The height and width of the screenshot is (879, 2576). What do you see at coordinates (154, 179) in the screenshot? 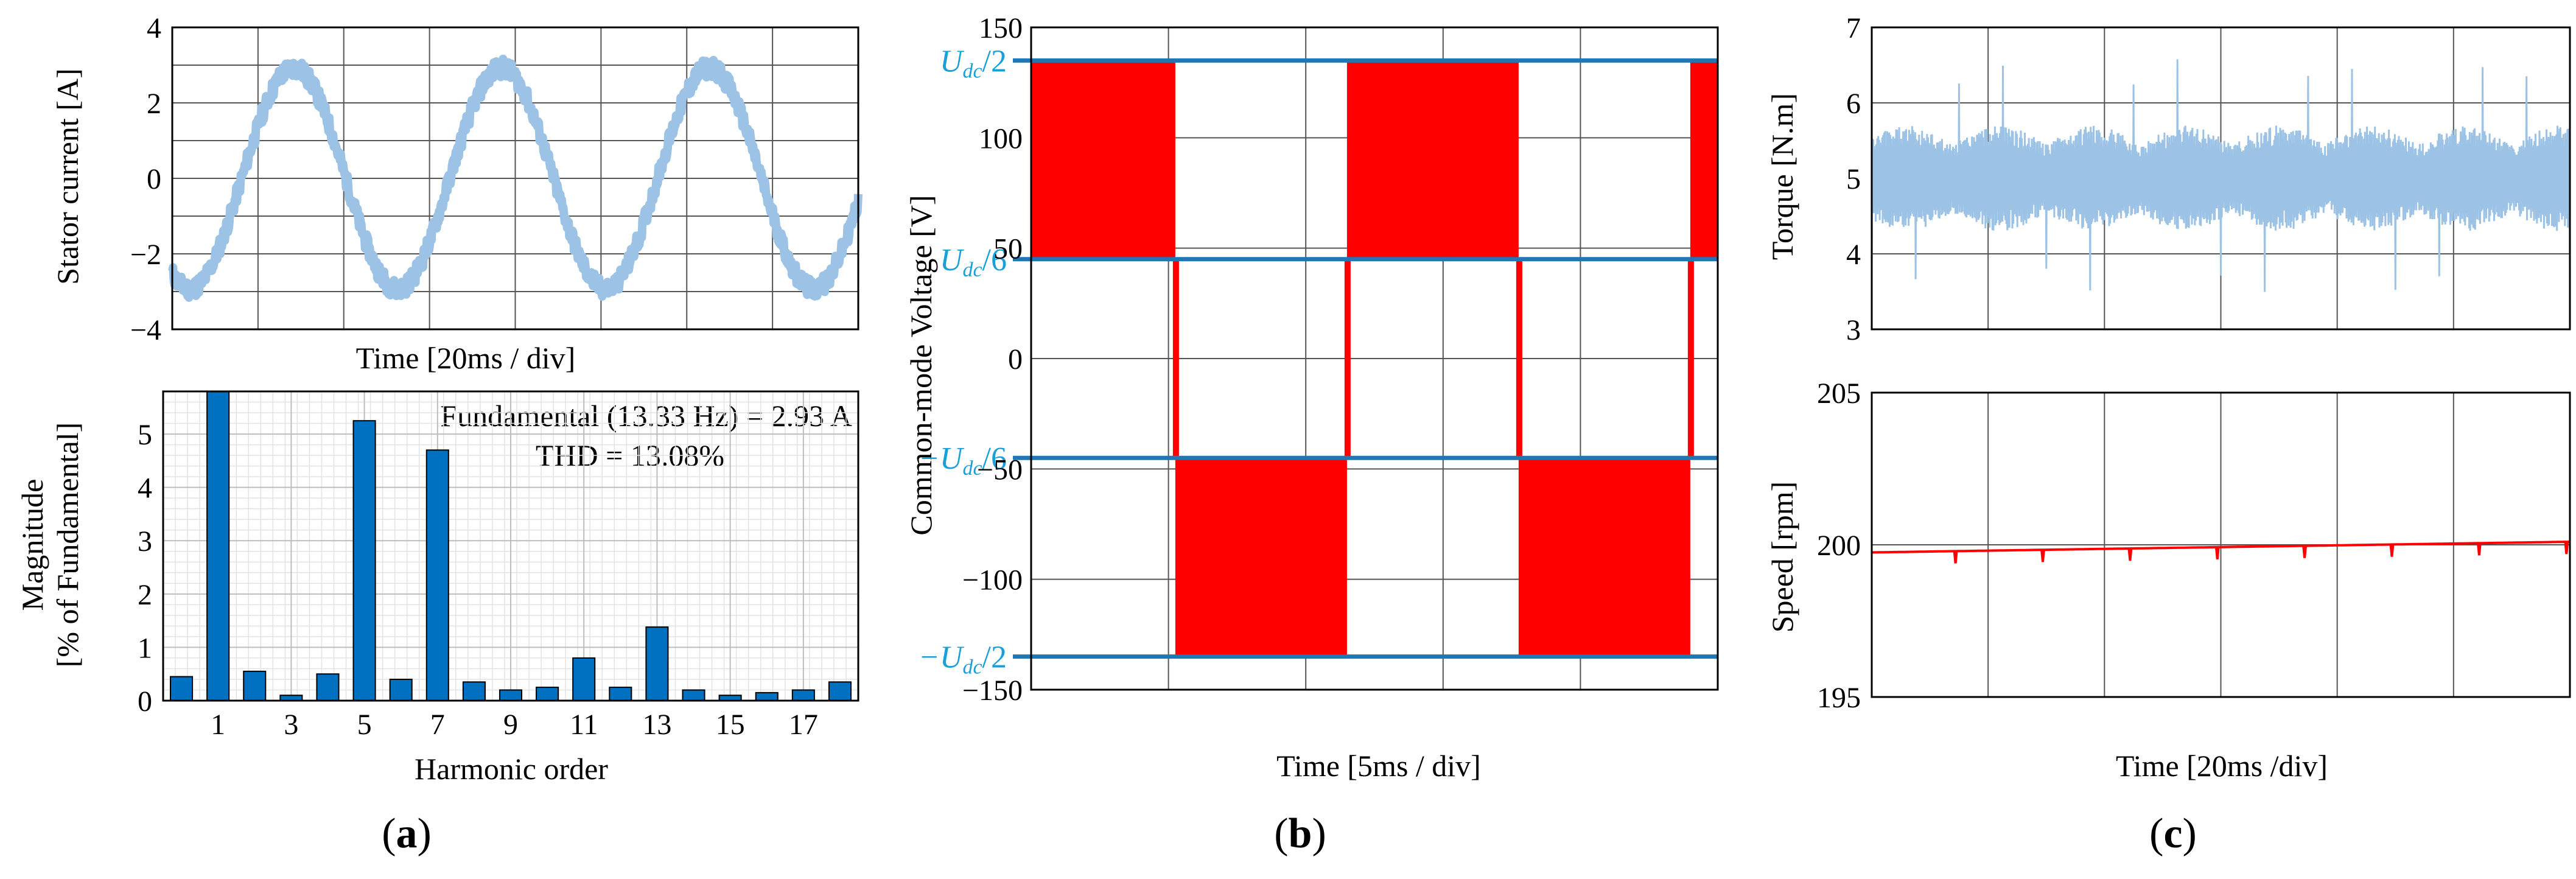
I see `stator-current-ytick-2: 0` at bounding box center [154, 179].